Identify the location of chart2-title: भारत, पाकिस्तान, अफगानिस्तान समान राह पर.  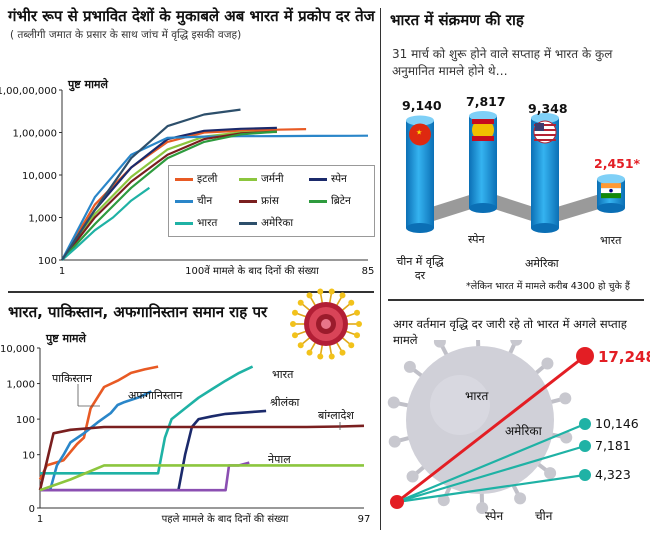
(138, 312).